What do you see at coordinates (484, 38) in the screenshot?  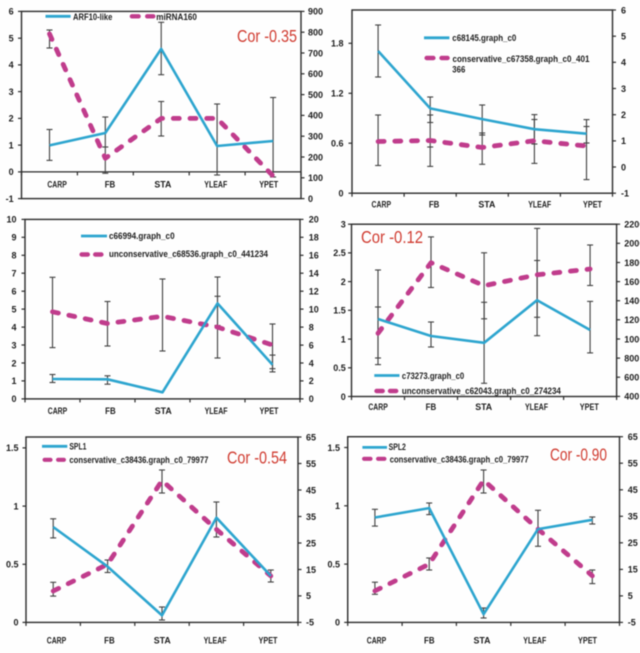 I see `svg-text: c68145.graph_c0` at bounding box center [484, 38].